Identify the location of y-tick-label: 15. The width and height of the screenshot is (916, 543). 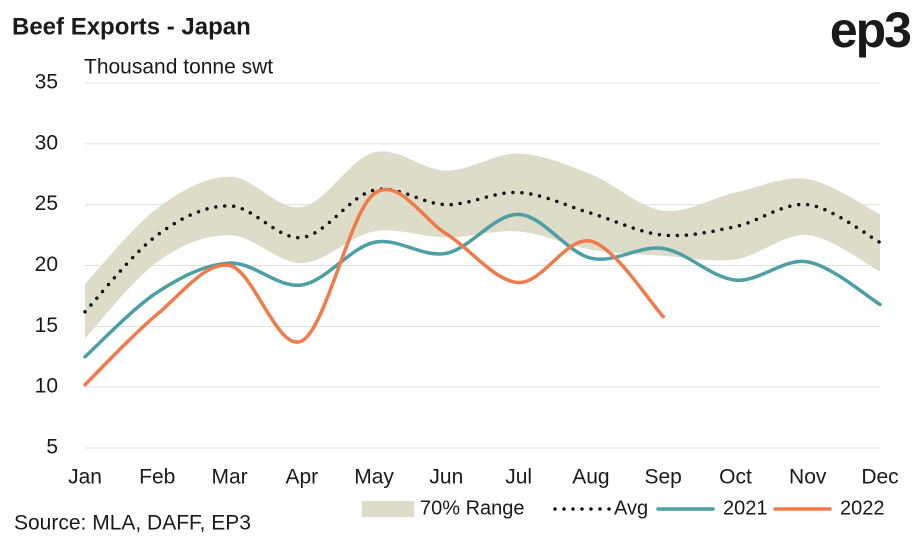
(46, 325).